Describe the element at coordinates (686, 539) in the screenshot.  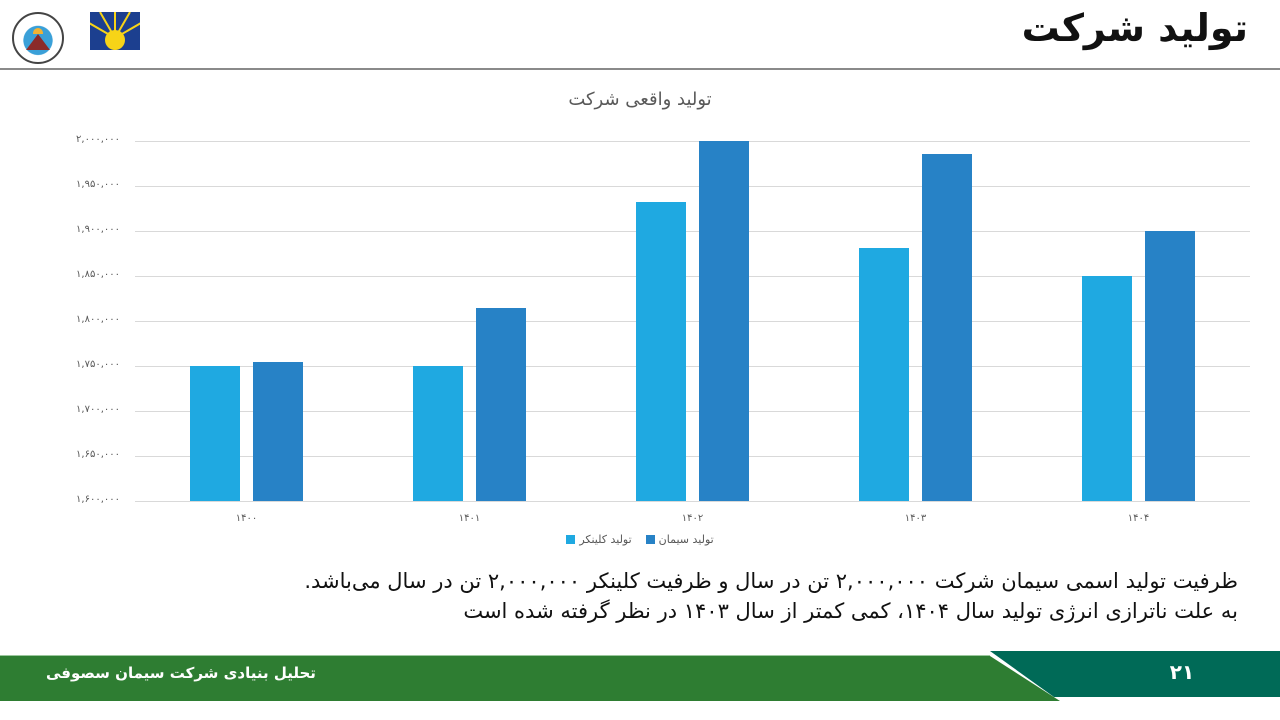
I see `legend-label: تولید سیمان` at that location.